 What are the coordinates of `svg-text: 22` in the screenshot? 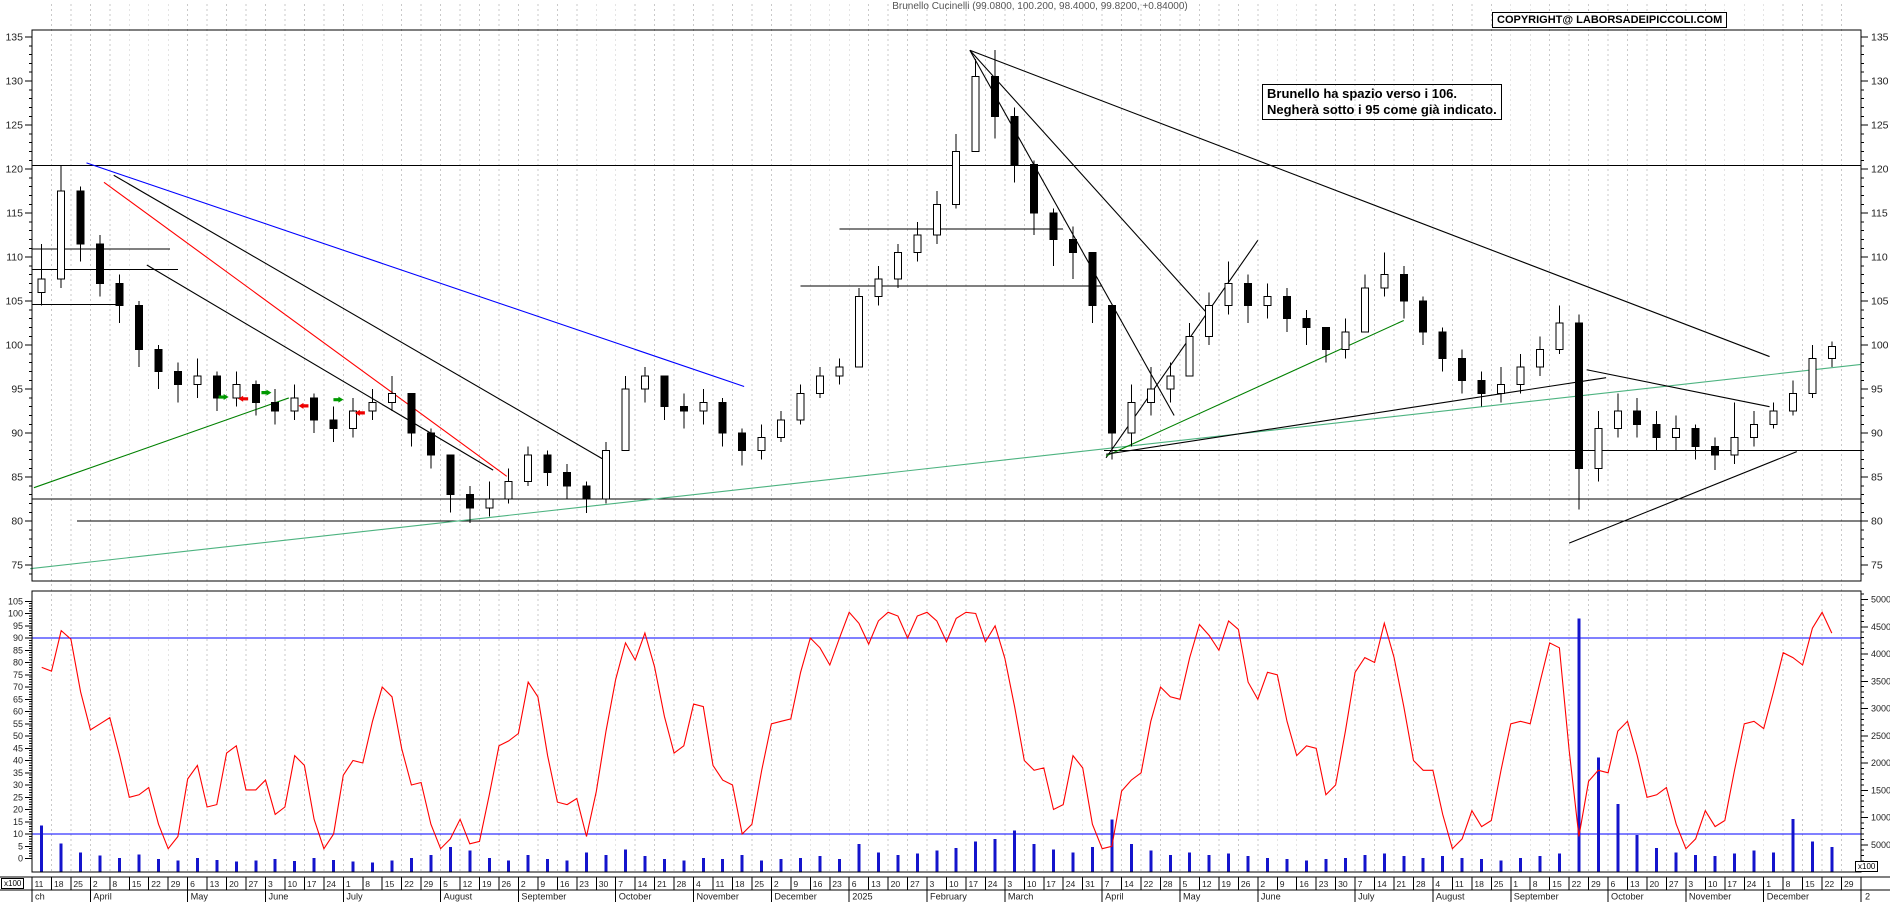 It's located at (1830, 884).